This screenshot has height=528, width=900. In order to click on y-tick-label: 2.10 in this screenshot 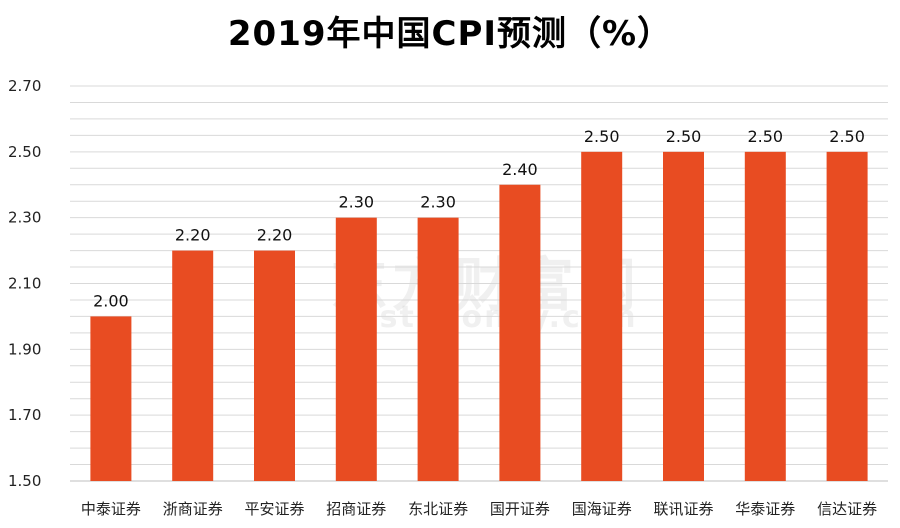, I will do `click(24, 284)`.